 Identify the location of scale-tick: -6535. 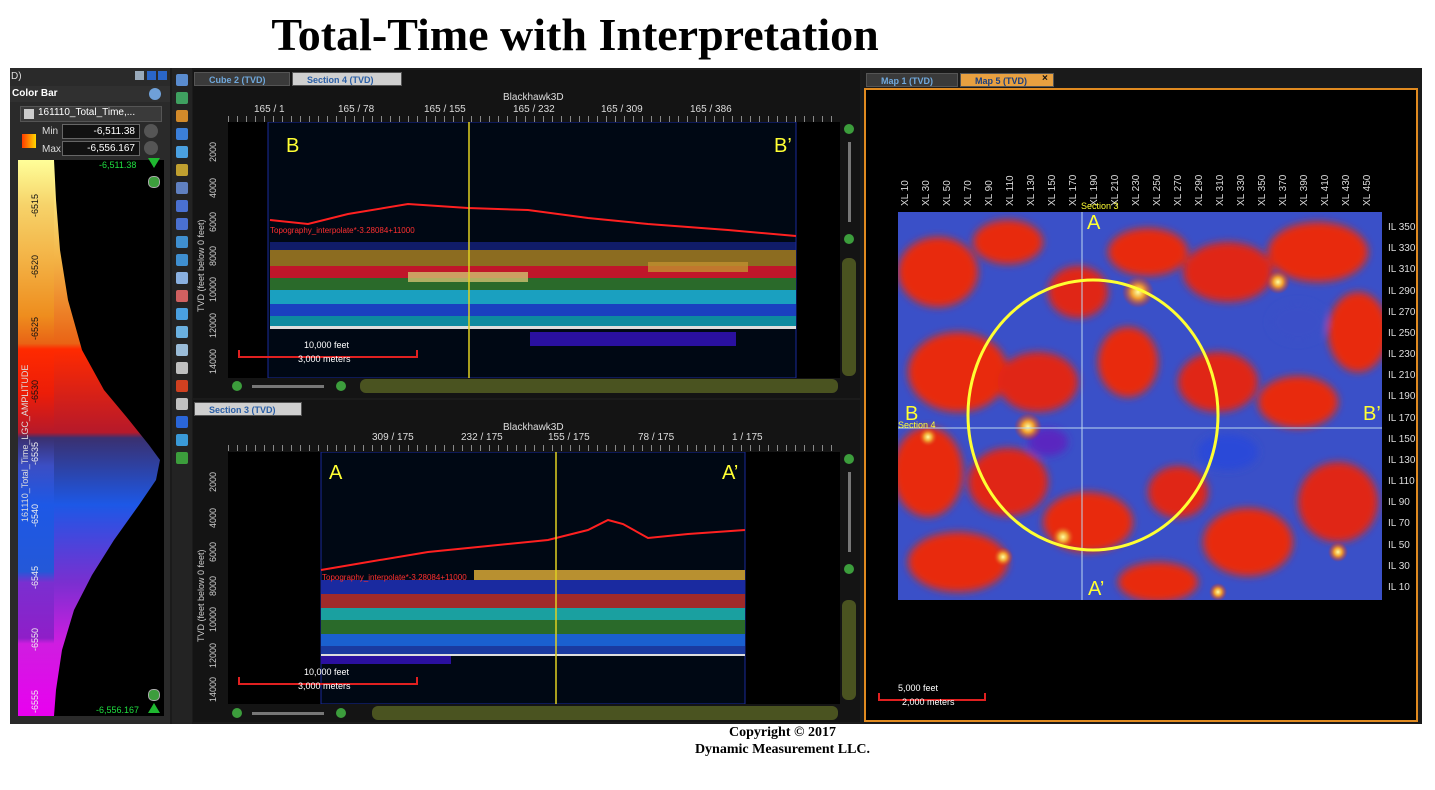
(35, 453).